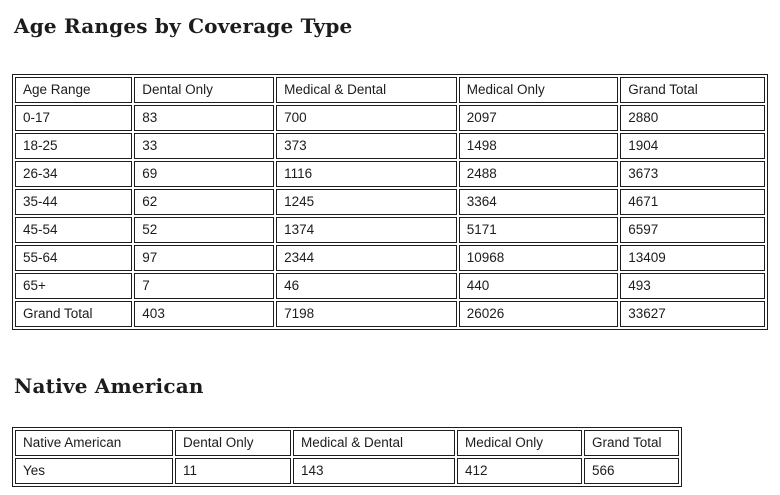 This screenshot has height=495, width=780. What do you see at coordinates (538, 146) in the screenshot?
I see `table-cell: 1498` at bounding box center [538, 146].